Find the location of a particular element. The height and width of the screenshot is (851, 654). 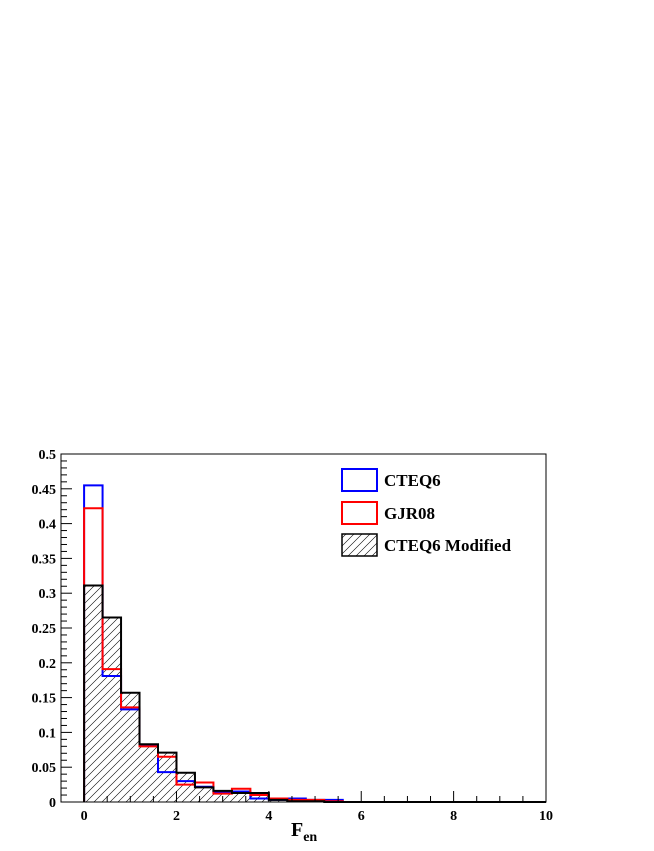

x-axis-title: Fen is located at coordinates (304, 832).